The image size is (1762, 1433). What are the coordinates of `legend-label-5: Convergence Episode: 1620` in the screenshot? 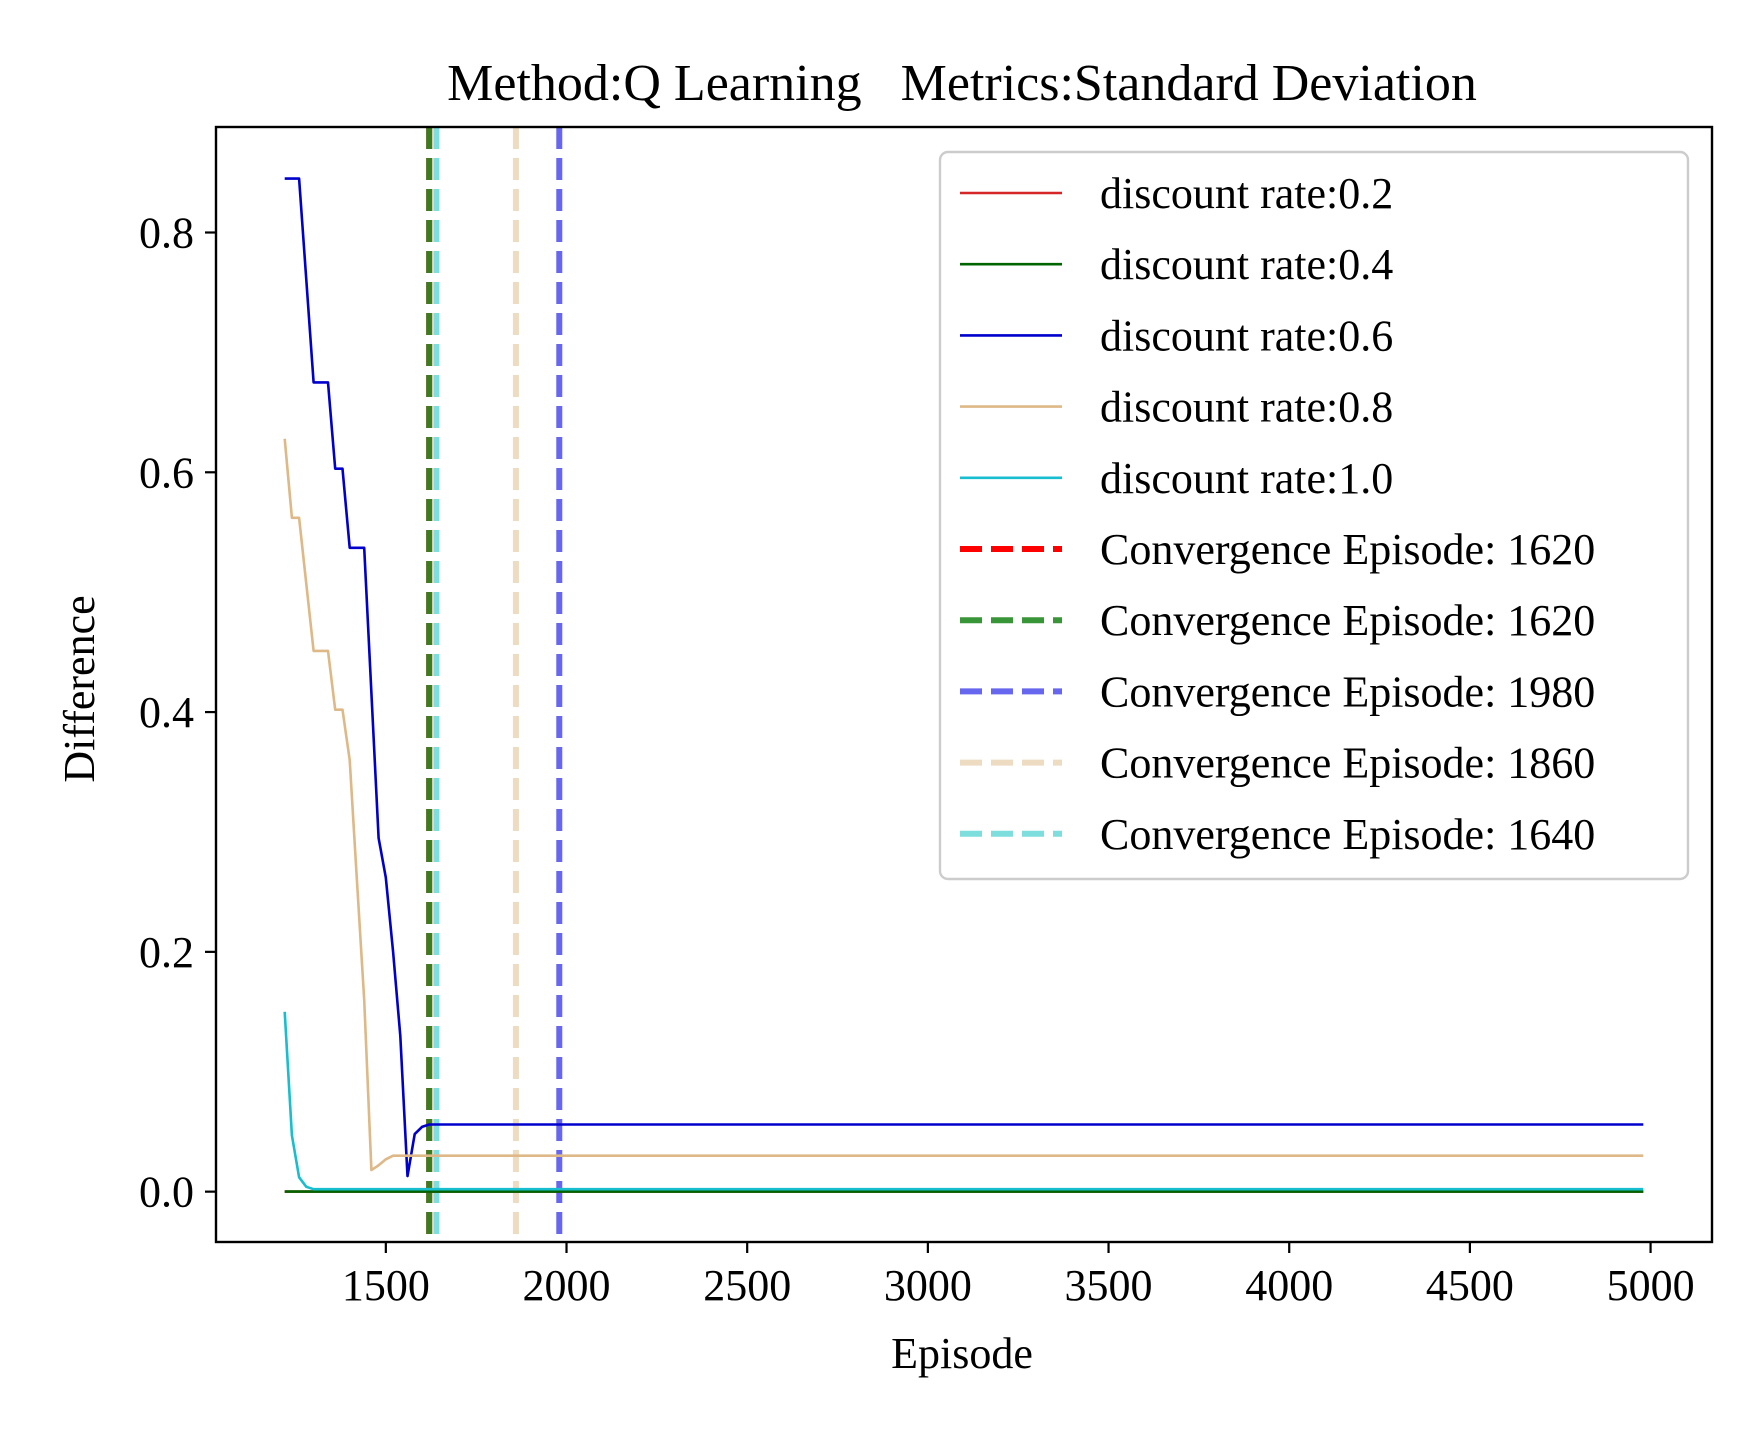 It's located at (1347, 549).